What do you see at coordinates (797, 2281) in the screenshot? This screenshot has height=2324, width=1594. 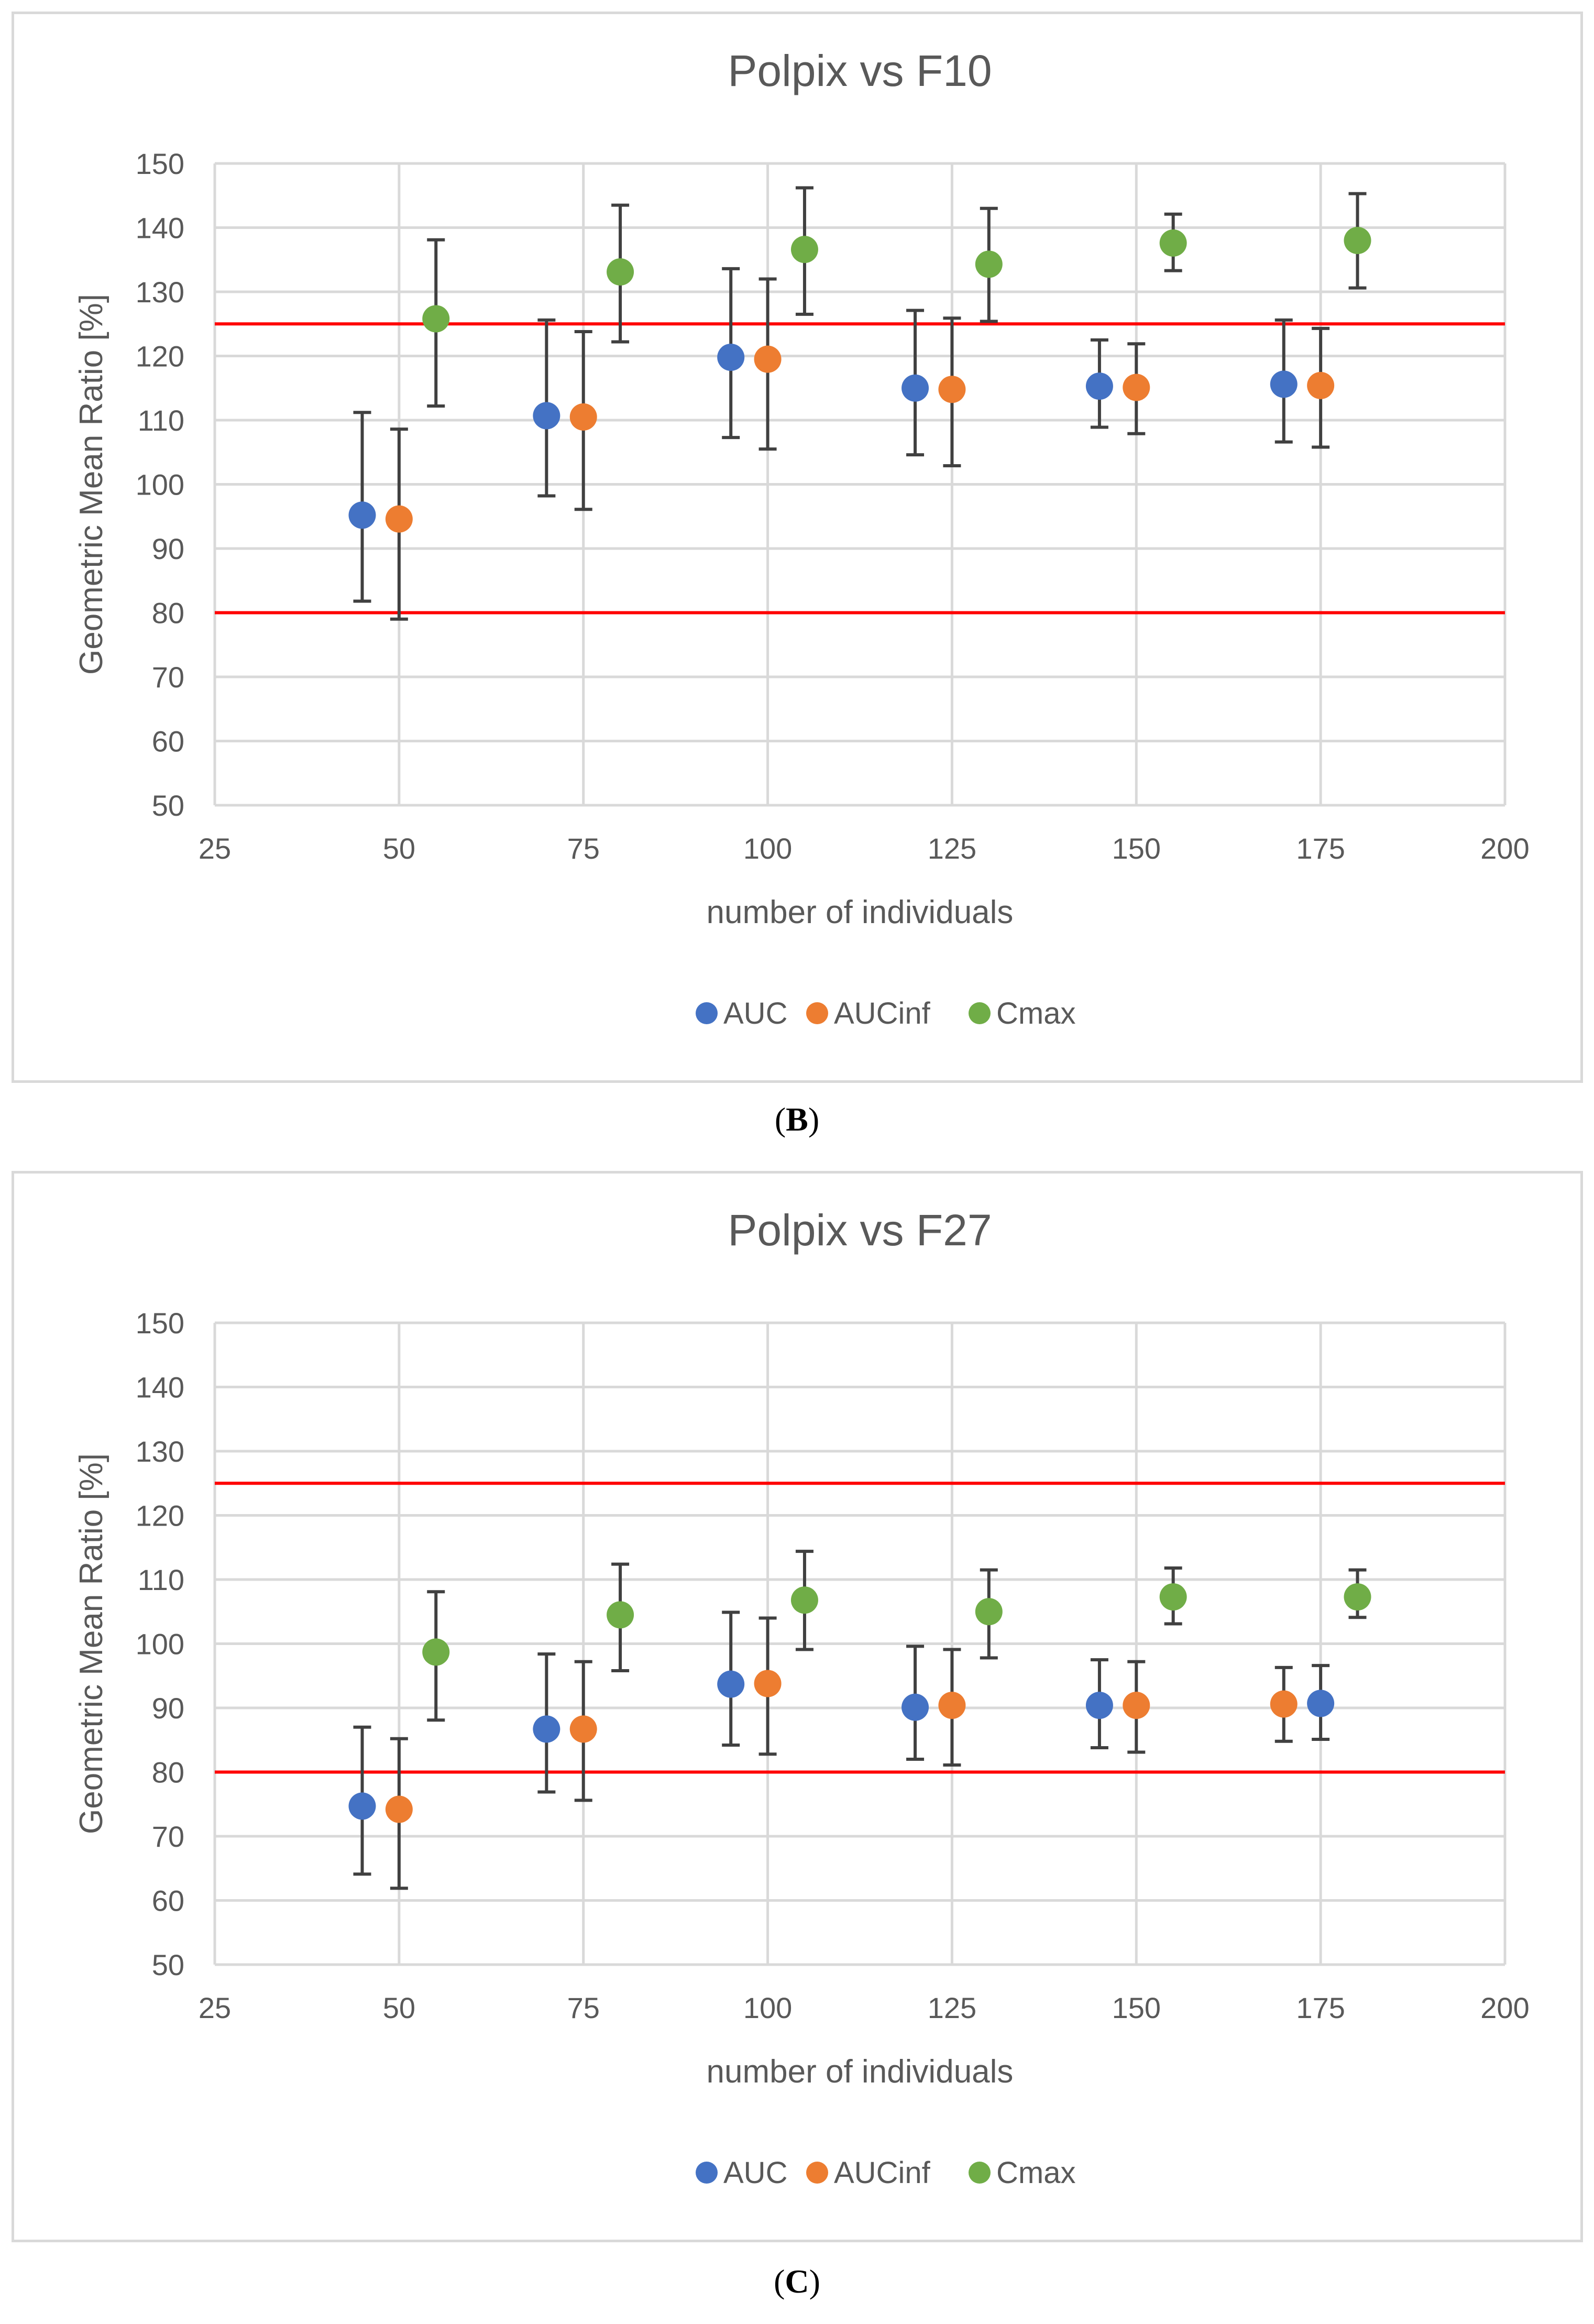 I see `panel-label-c: (C)` at bounding box center [797, 2281].